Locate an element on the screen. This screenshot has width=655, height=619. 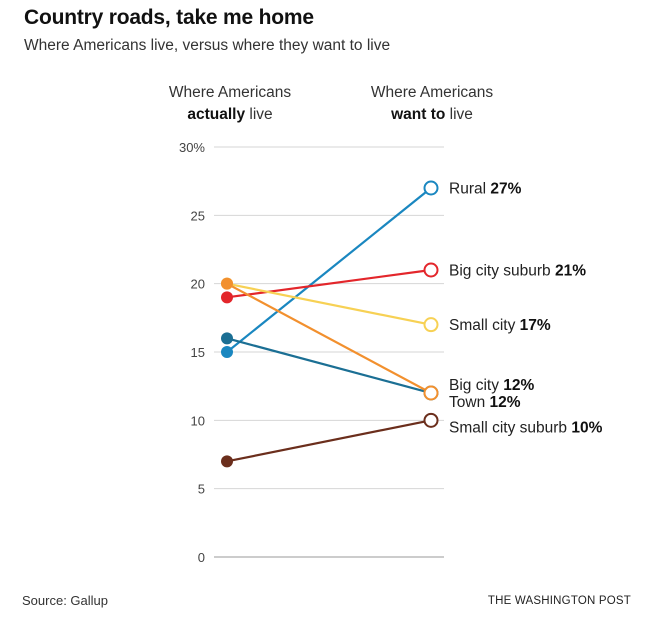
dot-actual-town is located at coordinates (227, 283).